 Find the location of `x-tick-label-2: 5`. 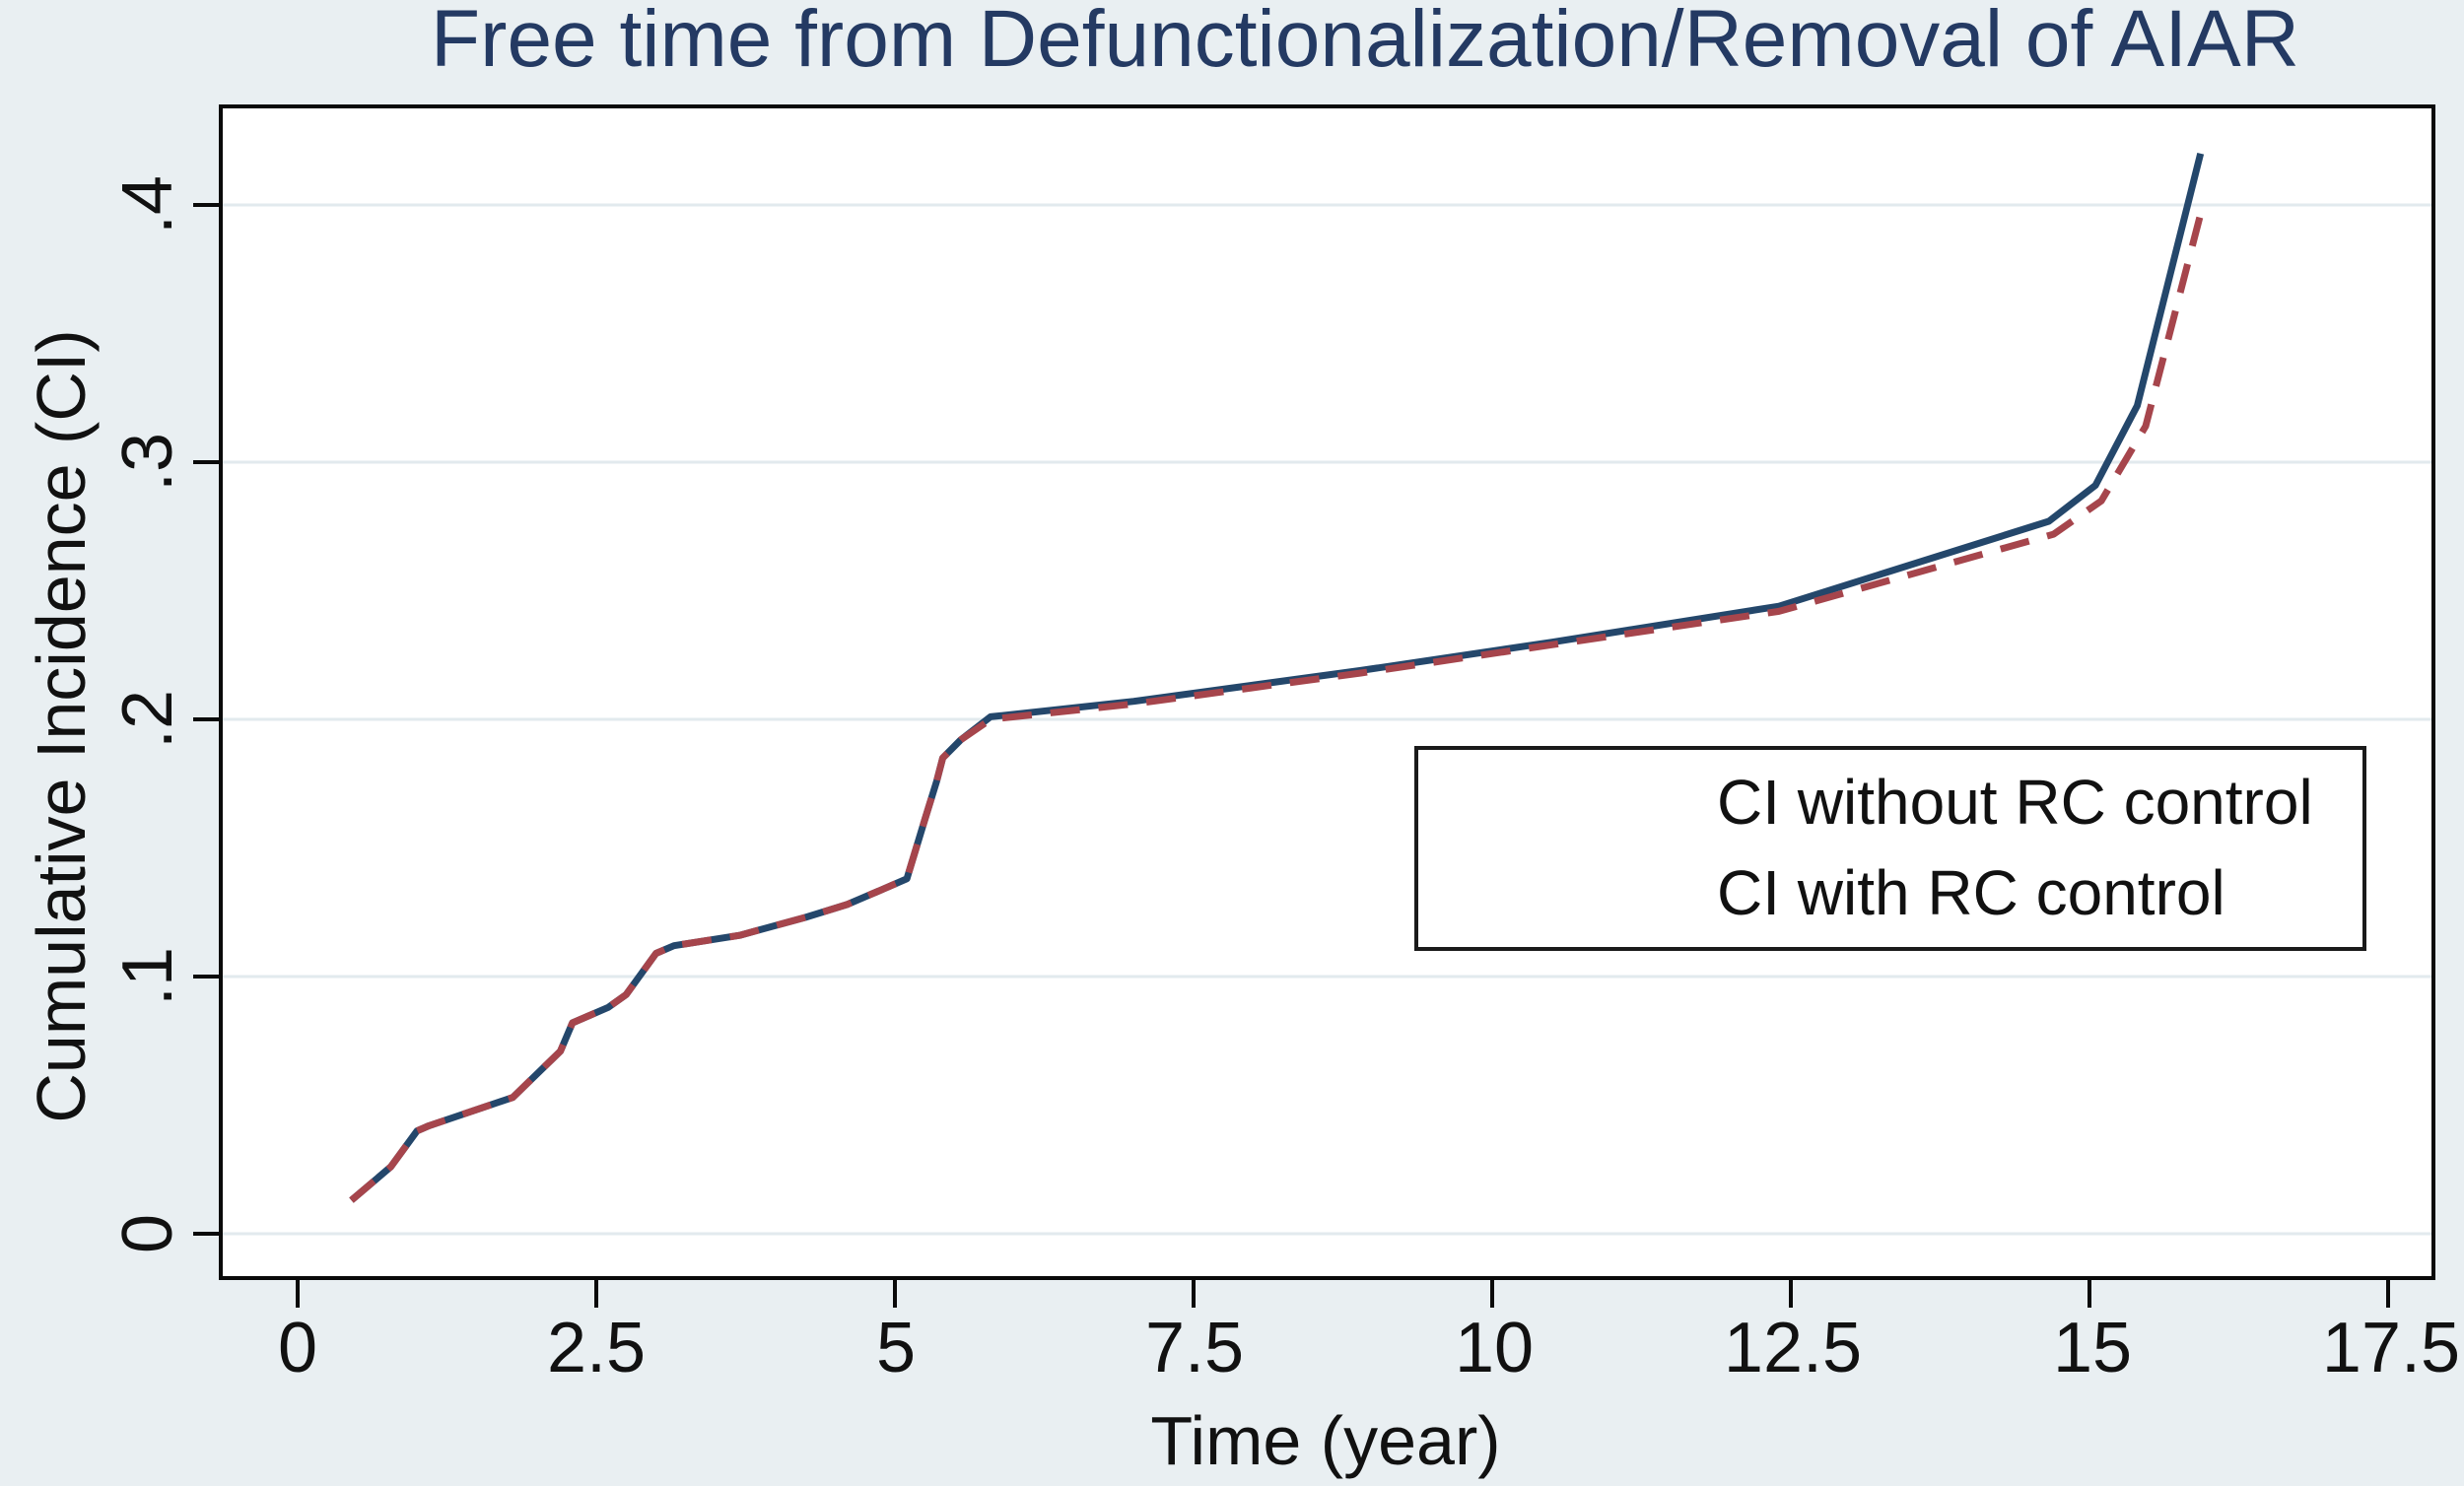

x-tick-label-2: 5 is located at coordinates (896, 1348).